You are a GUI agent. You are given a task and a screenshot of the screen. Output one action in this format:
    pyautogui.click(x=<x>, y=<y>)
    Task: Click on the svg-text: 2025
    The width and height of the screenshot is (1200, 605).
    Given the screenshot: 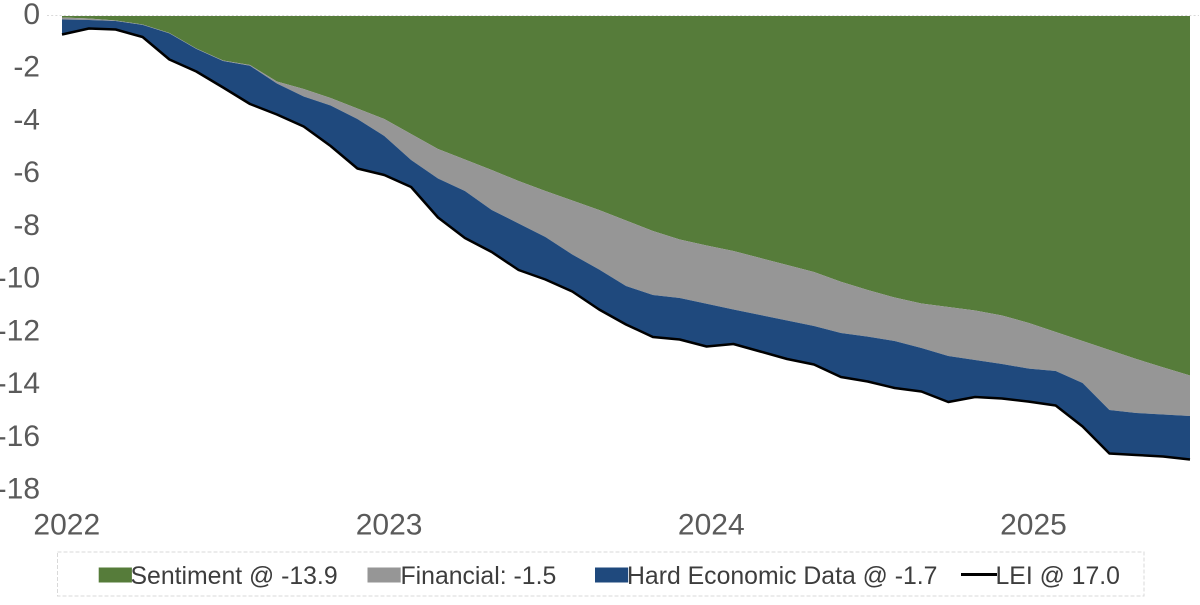 What is the action you would take?
    pyautogui.click(x=1033, y=525)
    